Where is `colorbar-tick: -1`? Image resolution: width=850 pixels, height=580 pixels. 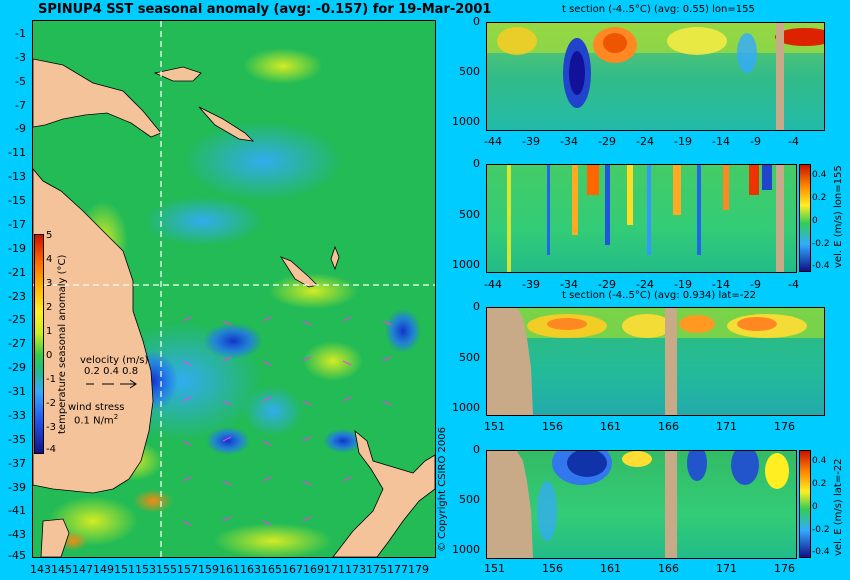 colorbar-tick: -1 is located at coordinates (51, 379).